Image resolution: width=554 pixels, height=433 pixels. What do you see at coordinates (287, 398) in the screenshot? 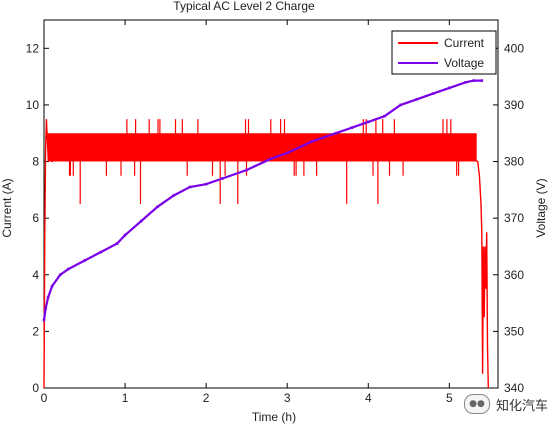
I see `x-tick-label: 3` at bounding box center [287, 398].